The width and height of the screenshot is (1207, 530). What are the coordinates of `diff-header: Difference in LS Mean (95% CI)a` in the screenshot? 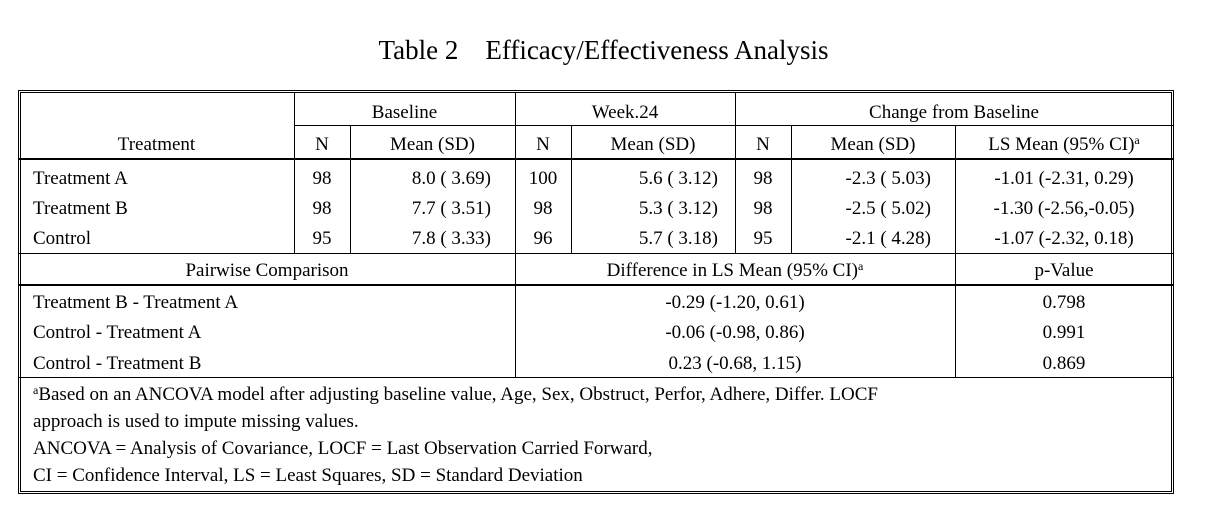 It's located at (735, 270).